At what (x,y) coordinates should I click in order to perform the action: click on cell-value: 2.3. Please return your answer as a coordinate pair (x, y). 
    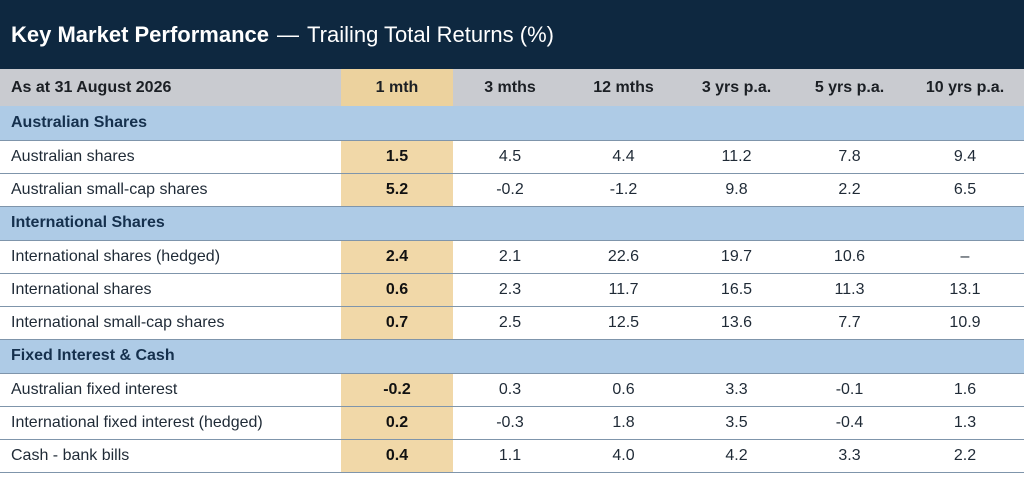
    Looking at the image, I should click on (510, 290).